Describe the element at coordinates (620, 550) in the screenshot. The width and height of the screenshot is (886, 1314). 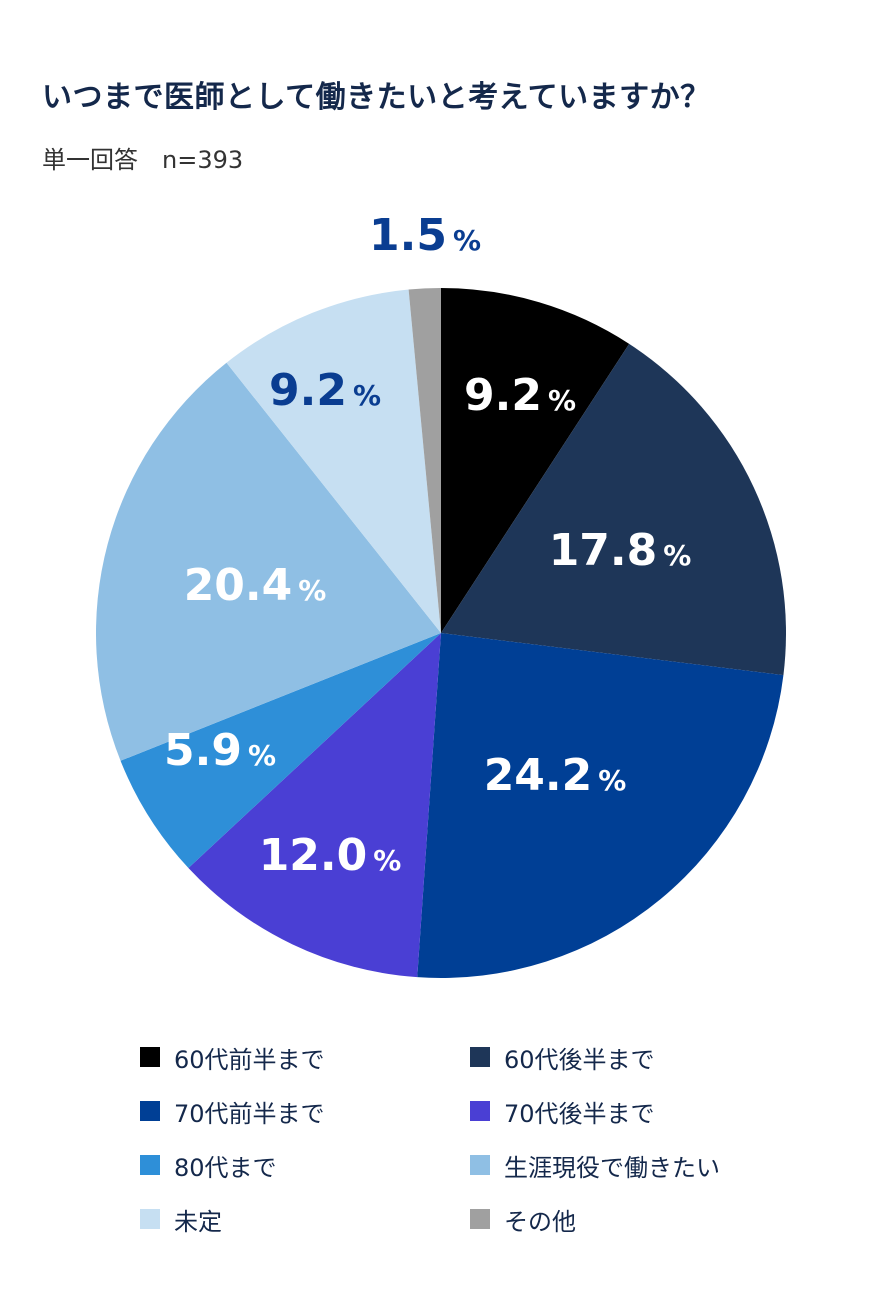
I see `slice-label: 17.8%` at that location.